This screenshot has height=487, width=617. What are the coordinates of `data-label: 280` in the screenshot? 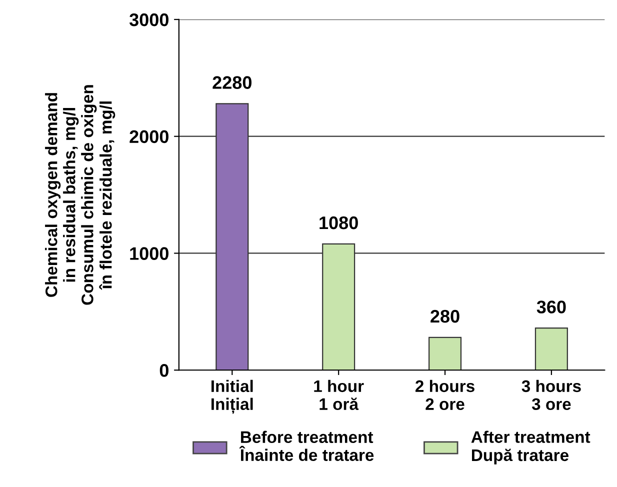 It's located at (445, 316).